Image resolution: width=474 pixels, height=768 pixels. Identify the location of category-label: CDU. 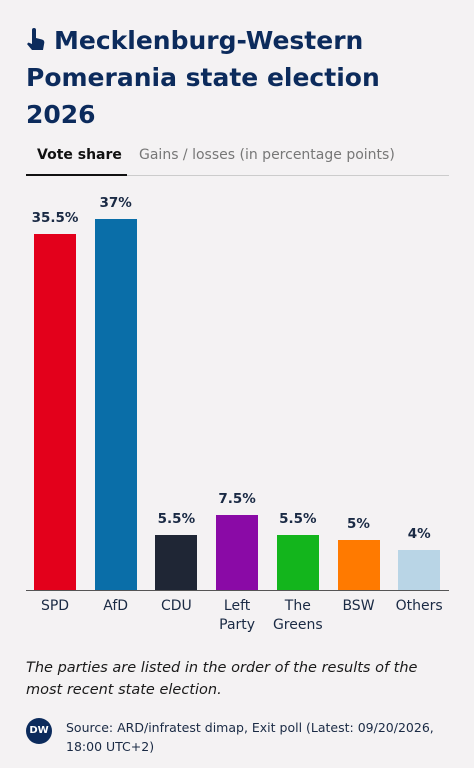
(176, 606).